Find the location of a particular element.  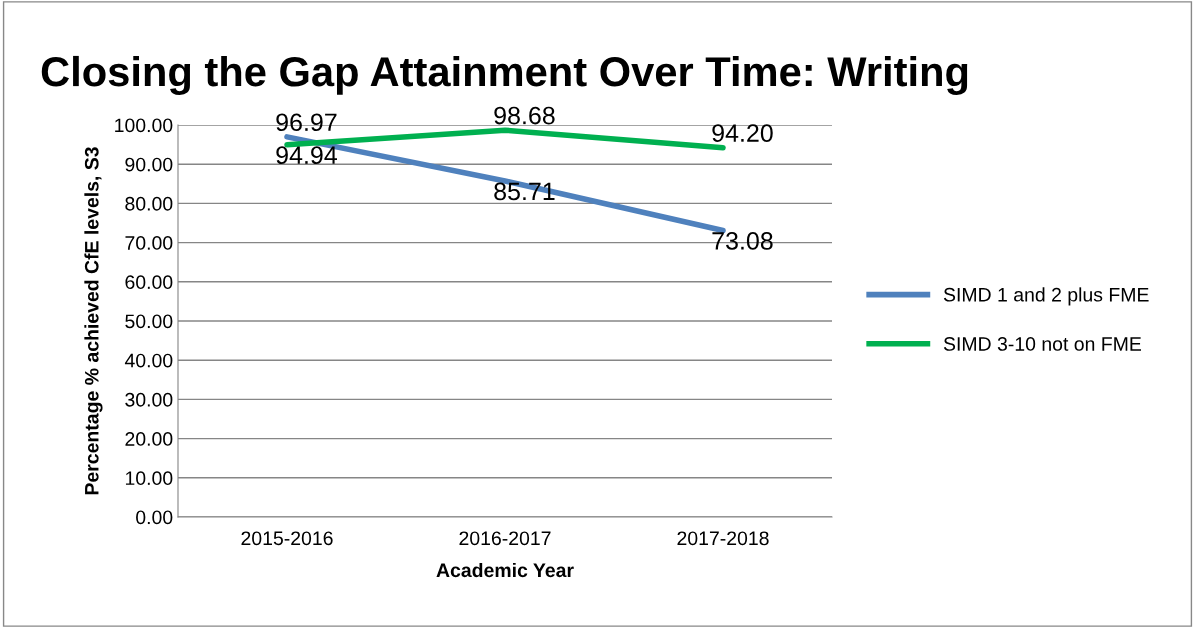

x-tick-label: 2015-2016 is located at coordinates (287, 538).